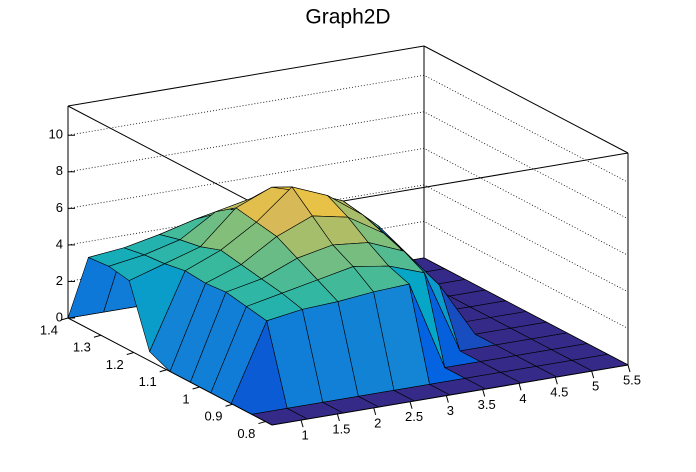  I want to click on x-tick-label: 4, so click(522, 398).